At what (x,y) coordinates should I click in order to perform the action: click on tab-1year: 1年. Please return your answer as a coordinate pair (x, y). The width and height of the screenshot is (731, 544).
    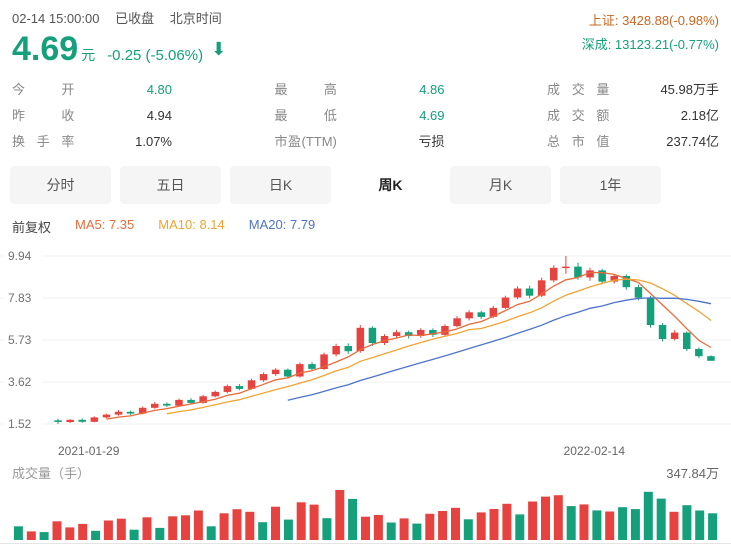
    Looking at the image, I should click on (610, 185).